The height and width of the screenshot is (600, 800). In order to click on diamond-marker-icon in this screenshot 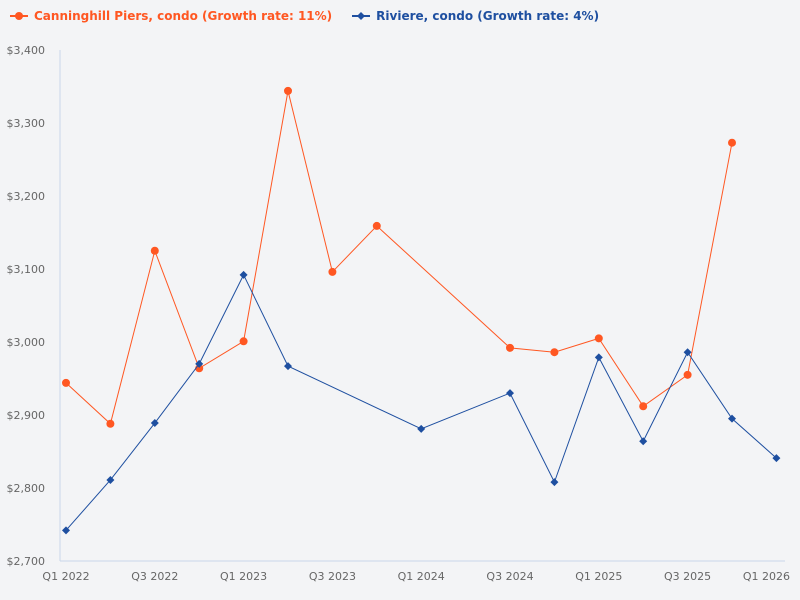, I will do `click(361, 16)`.